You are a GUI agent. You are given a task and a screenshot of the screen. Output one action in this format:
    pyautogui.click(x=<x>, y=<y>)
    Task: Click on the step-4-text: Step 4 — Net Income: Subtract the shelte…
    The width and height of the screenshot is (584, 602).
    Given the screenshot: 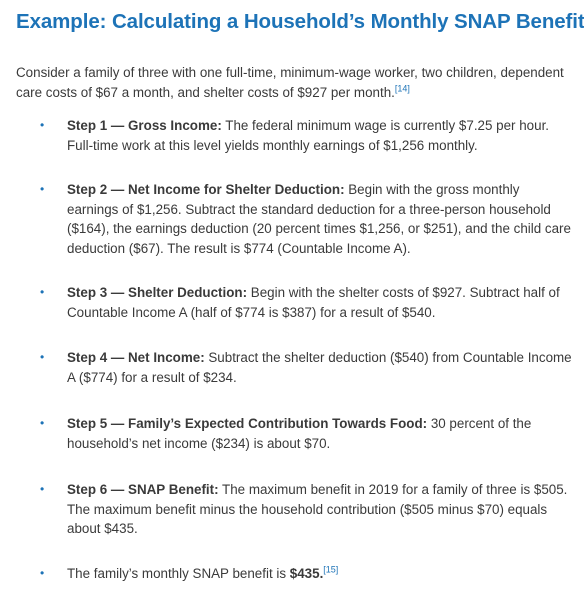 What is the action you would take?
    pyautogui.click(x=319, y=367)
    